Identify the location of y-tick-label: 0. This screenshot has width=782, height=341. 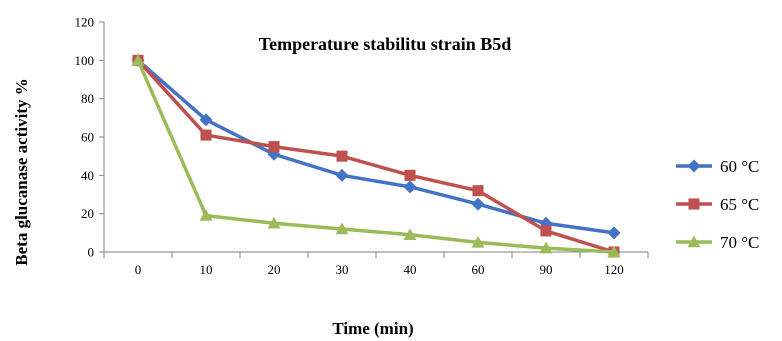
(91, 252).